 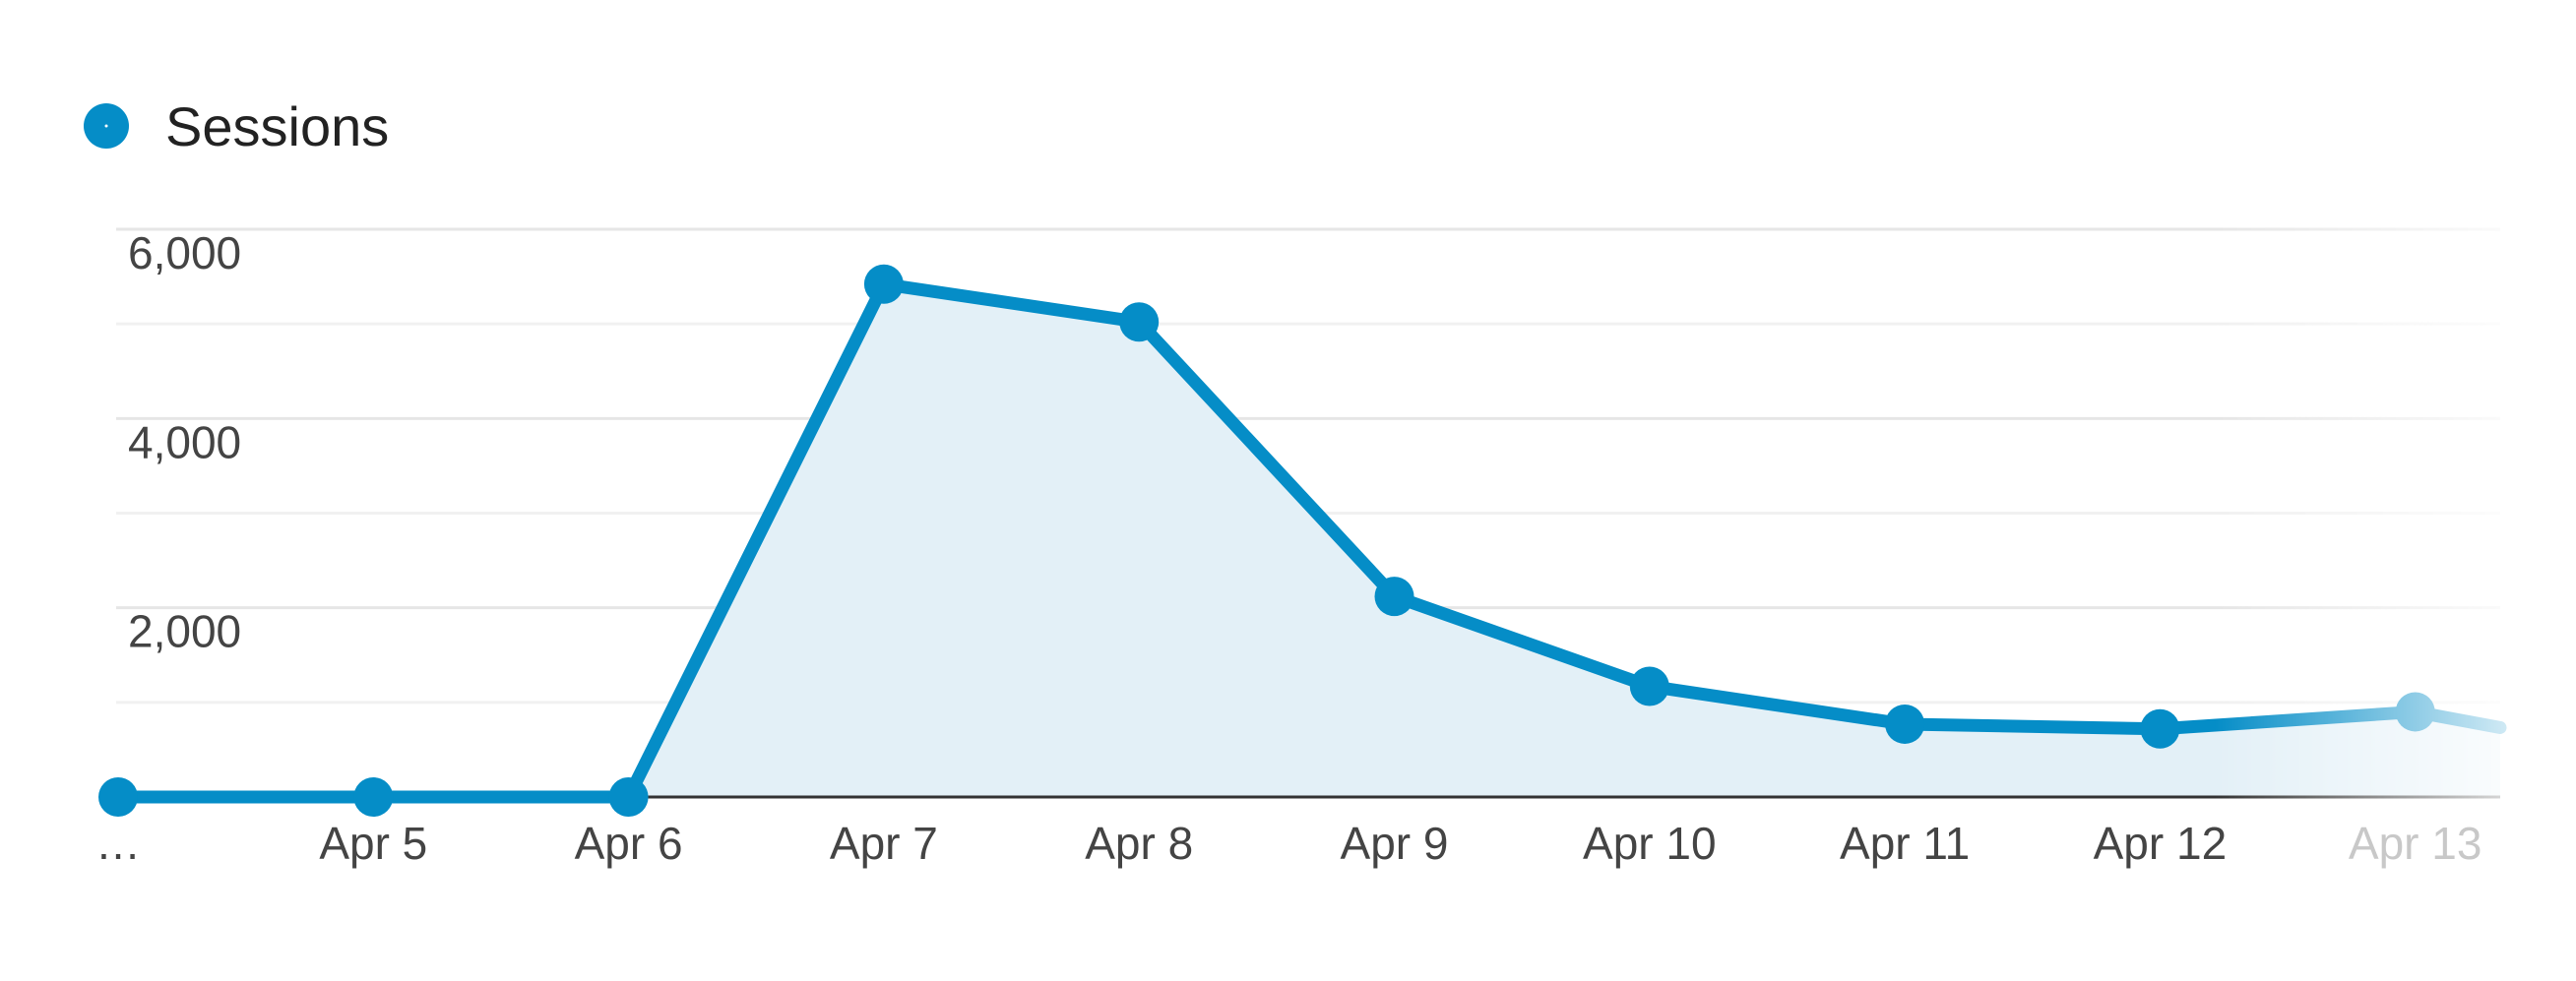 What do you see at coordinates (2415, 843) in the screenshot?
I see `x-tick-label: Apr 13` at bounding box center [2415, 843].